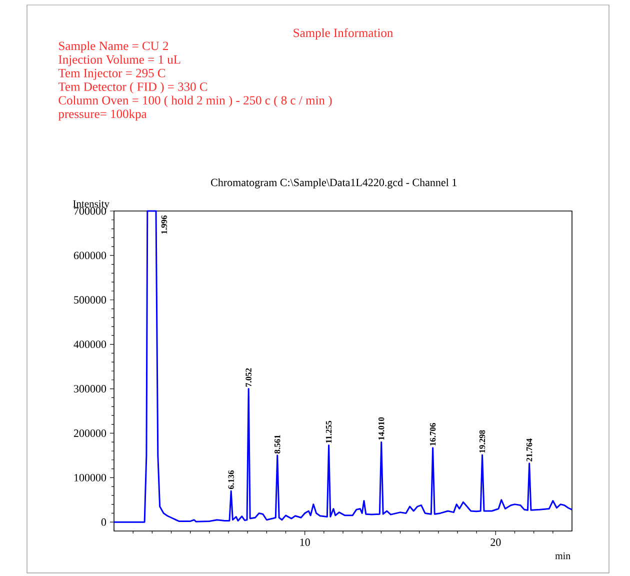 The height and width of the screenshot is (576, 630). I want to click on y-tick-label: 200000, so click(90, 433).